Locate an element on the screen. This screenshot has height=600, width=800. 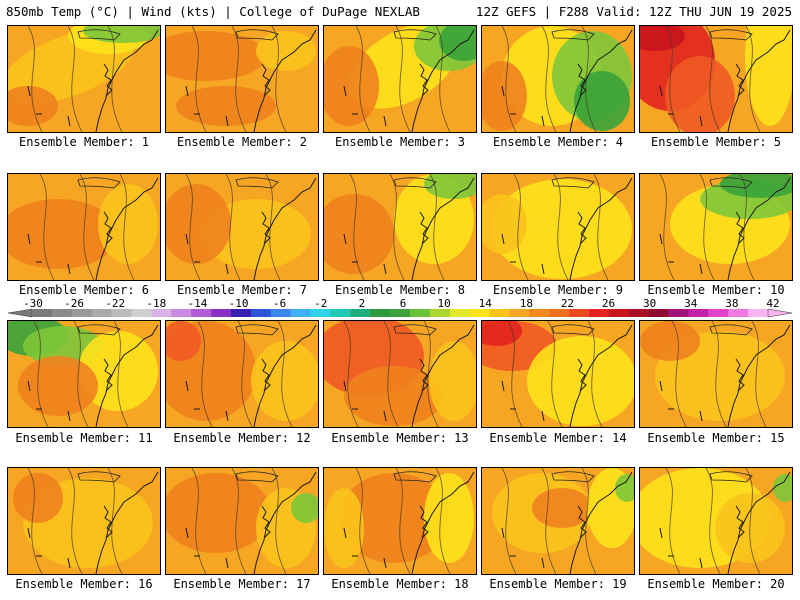
colorbar-high-arrow is located at coordinates (779, 313).